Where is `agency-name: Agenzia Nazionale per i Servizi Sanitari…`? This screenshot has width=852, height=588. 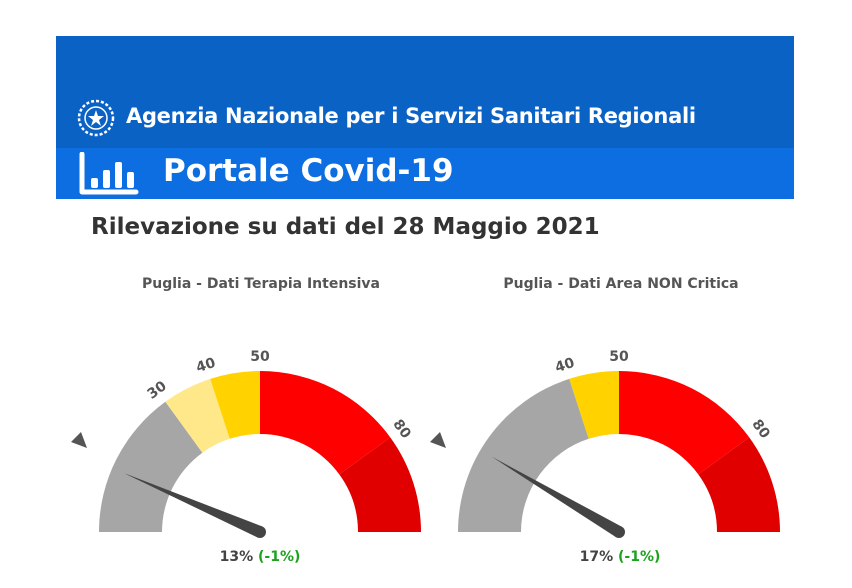 agency-name: Agenzia Nazionale per i Servizi Sanitari… is located at coordinates (411, 116).